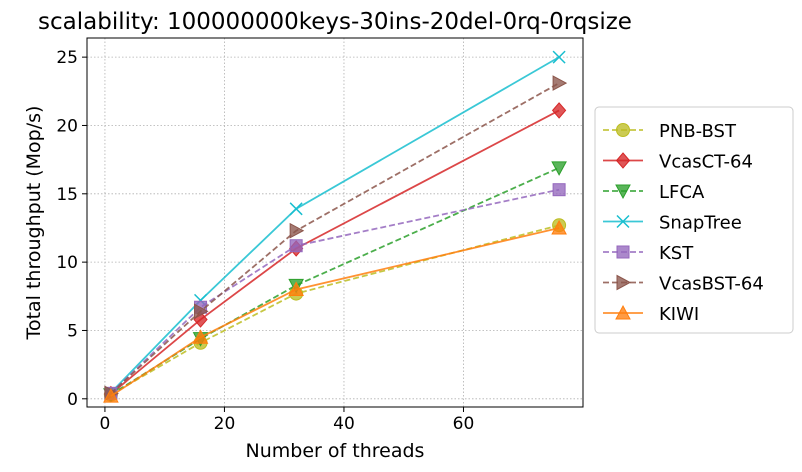 The image size is (802, 472). Describe the element at coordinates (225, 424) in the screenshot. I see `x-tick-label: 20` at that location.